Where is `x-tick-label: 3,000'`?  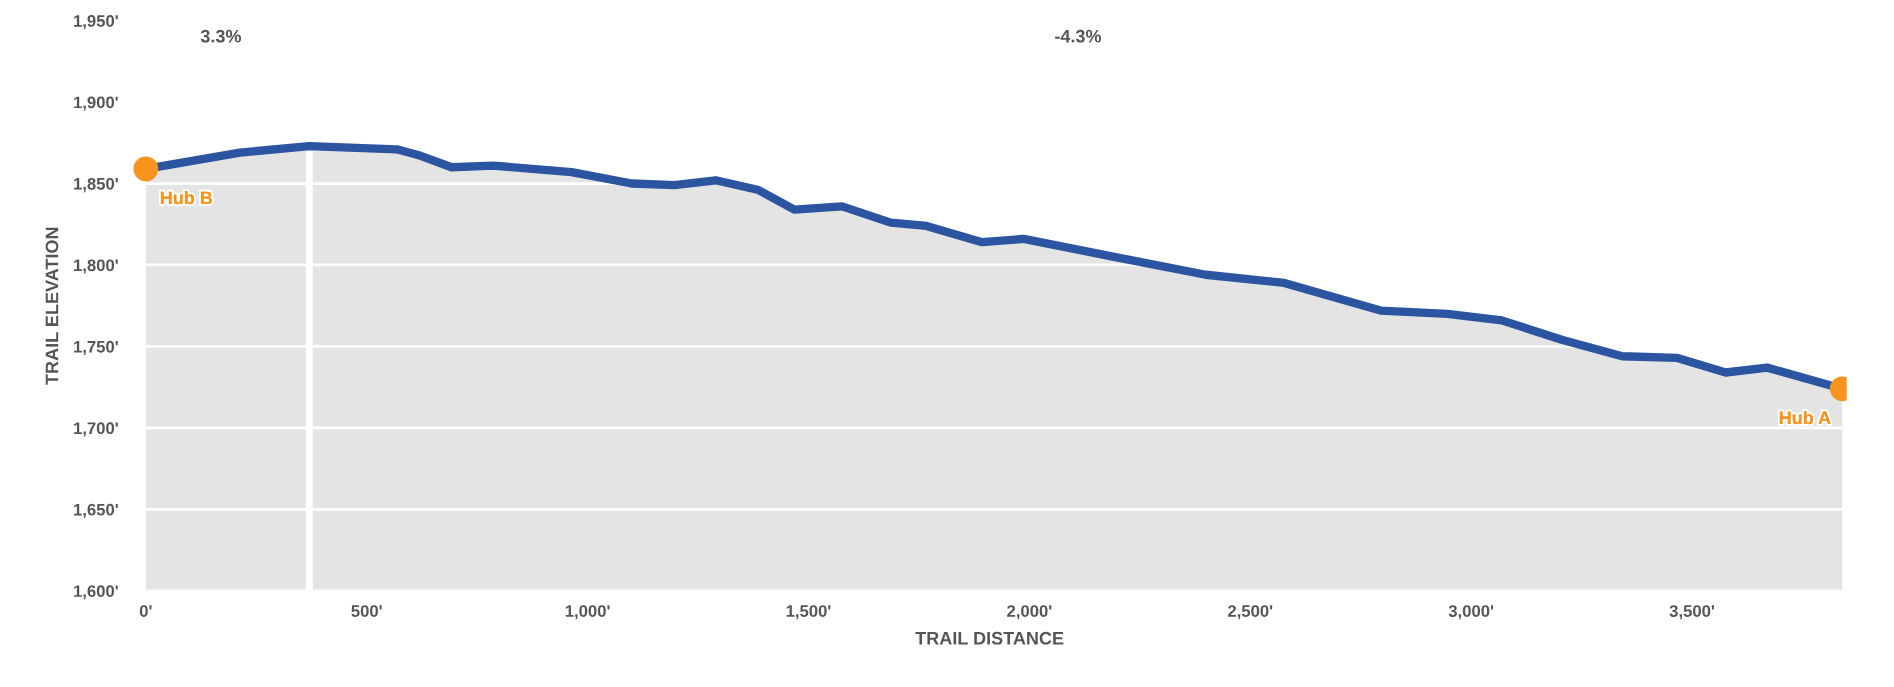
x-tick-label: 3,000' is located at coordinates (1471, 612).